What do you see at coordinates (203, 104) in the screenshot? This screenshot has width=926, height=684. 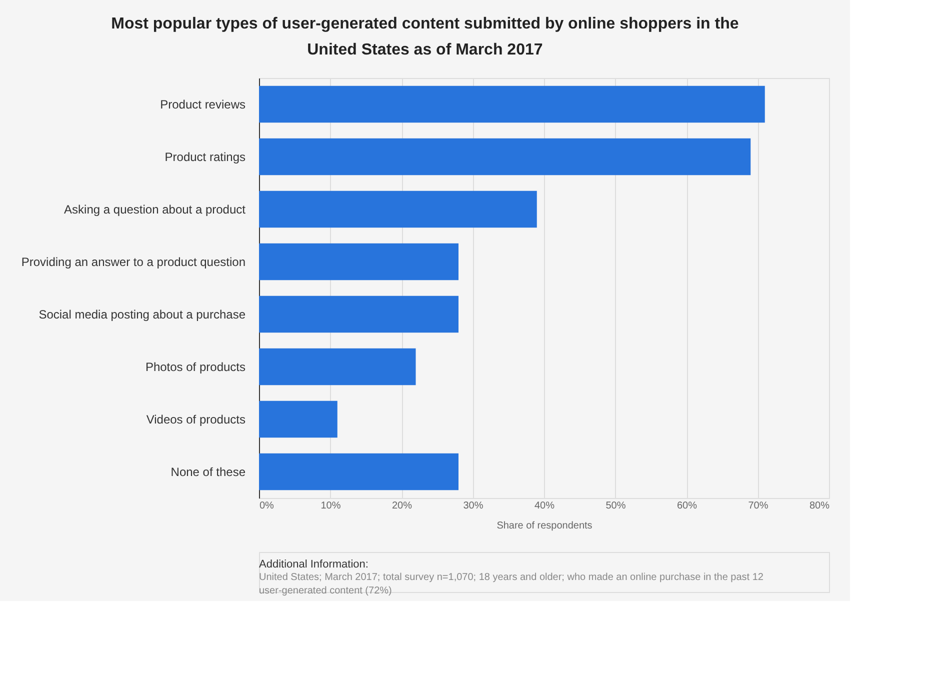 I see `y-tick-label: Product reviews` at bounding box center [203, 104].